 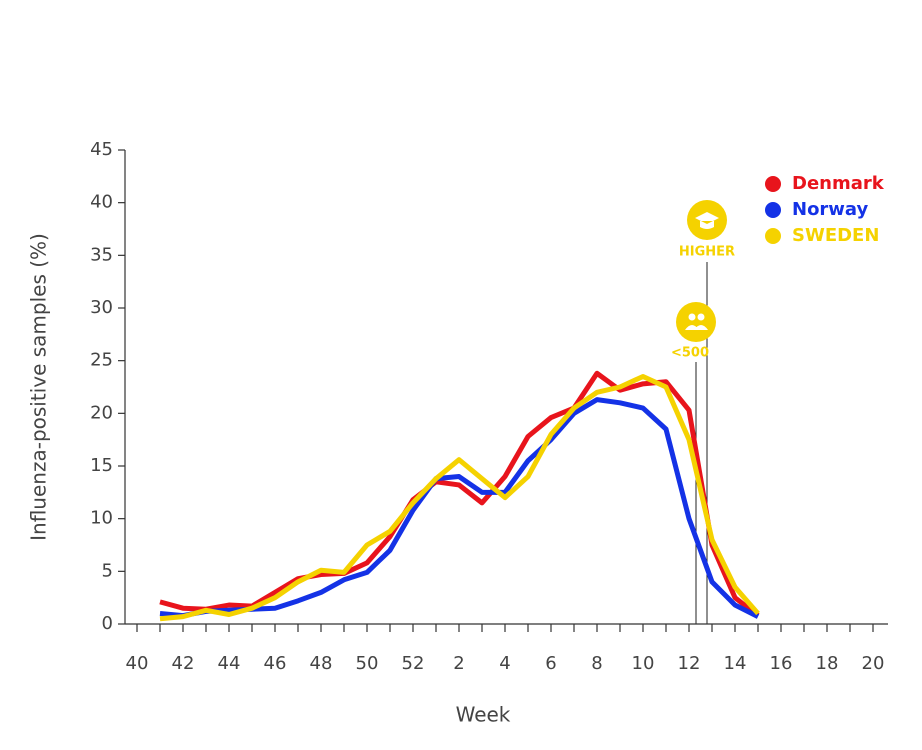 I want to click on x-tick-label: 6, so click(x=550, y=663).